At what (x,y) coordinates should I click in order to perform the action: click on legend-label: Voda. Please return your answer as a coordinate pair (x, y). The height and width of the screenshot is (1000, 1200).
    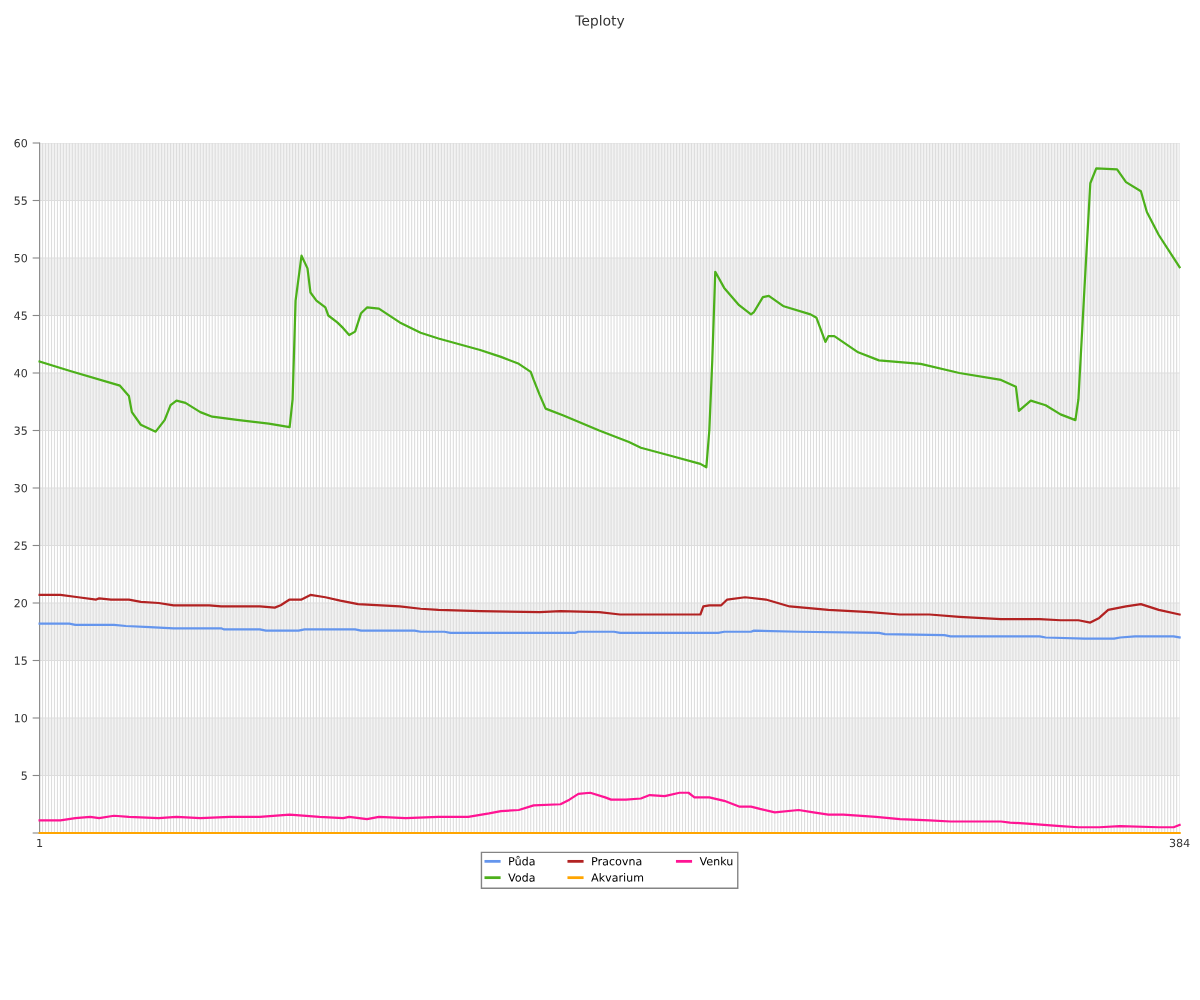
    Looking at the image, I should click on (521, 877).